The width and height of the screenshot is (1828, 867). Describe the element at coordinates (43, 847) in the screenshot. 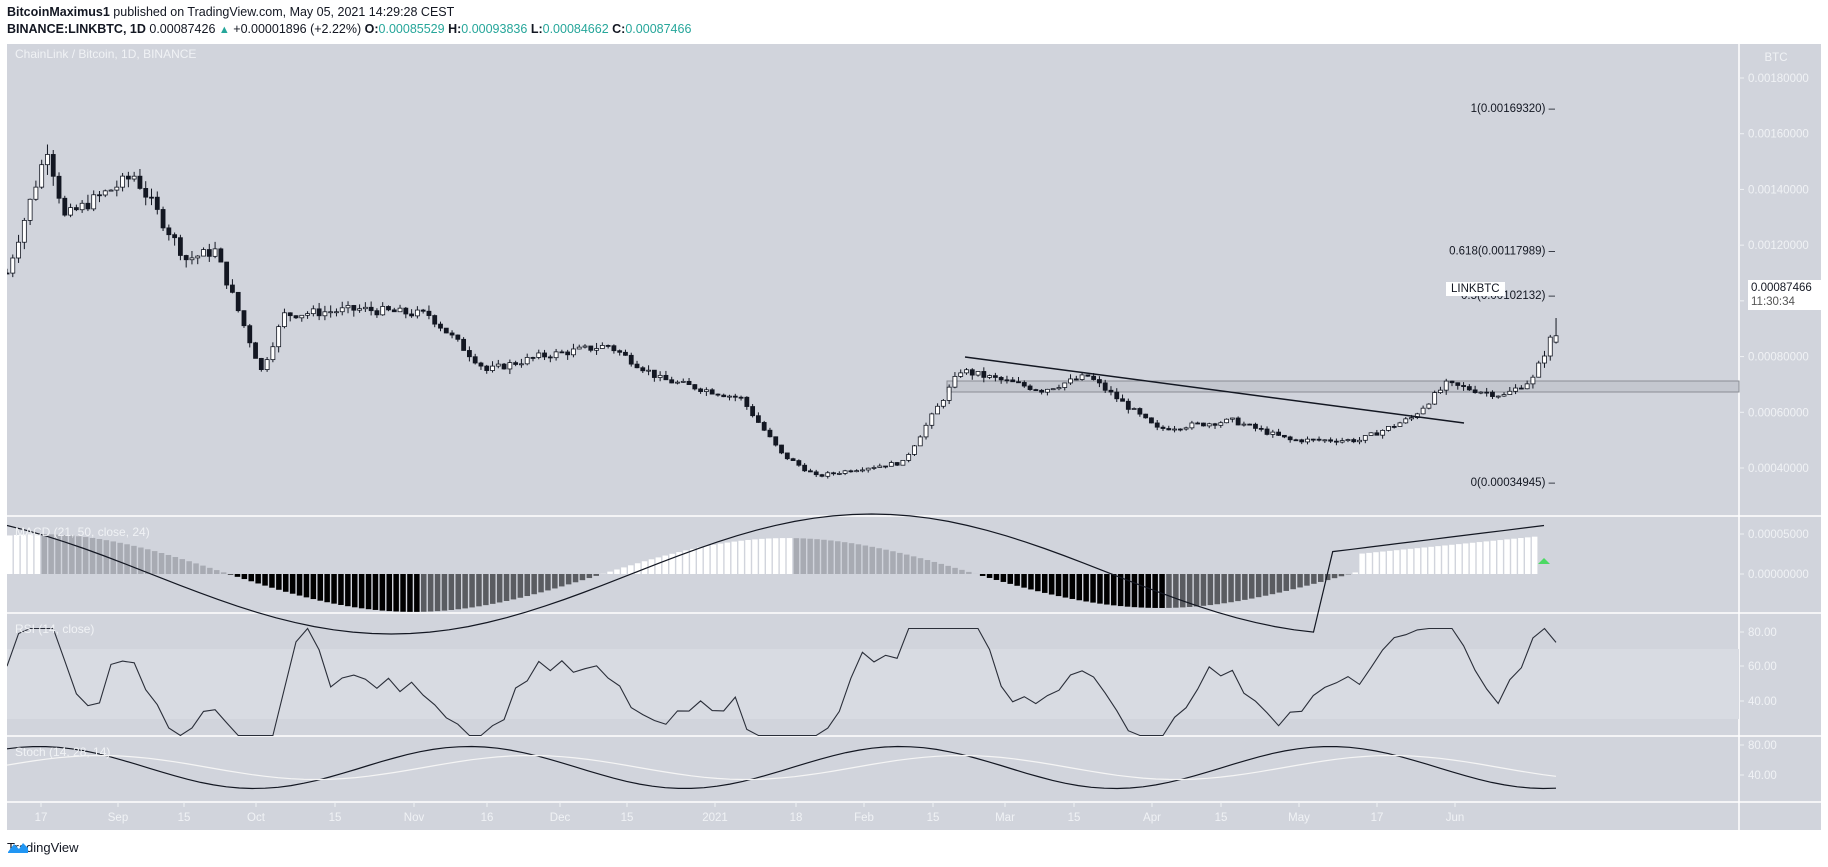

I see `tradingview-logo: TradingView` at that location.